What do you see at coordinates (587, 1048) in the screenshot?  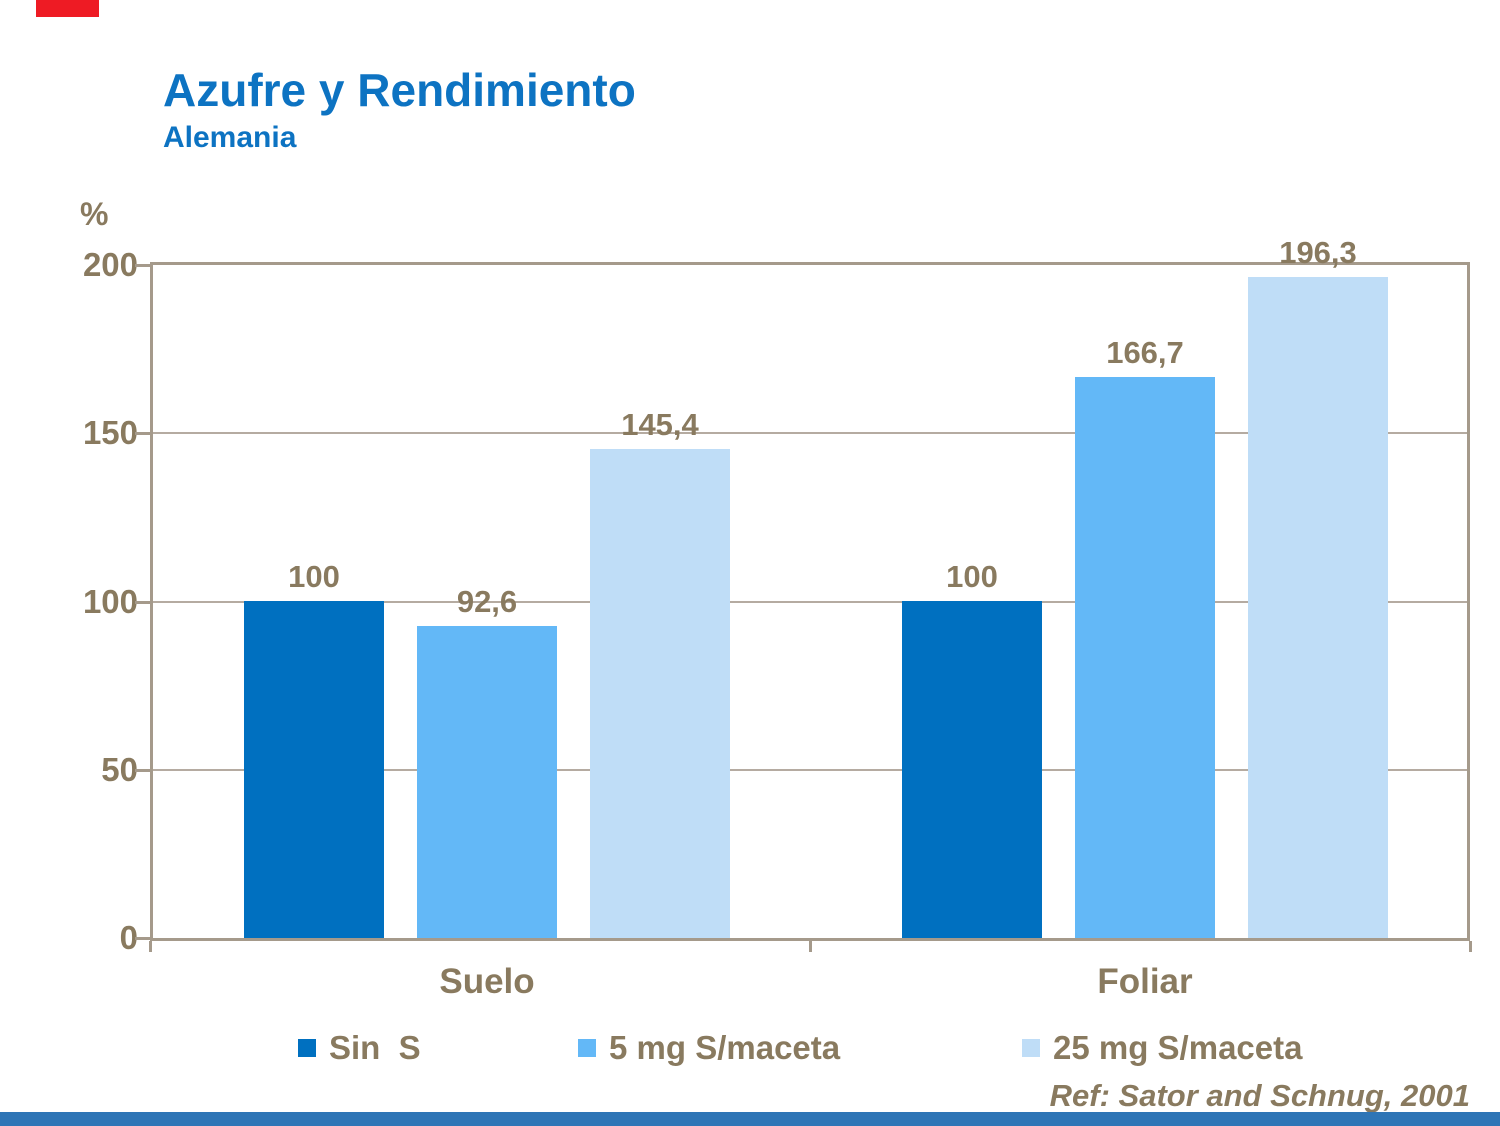 I see `legend-swatch-5-mg-s-maceta` at bounding box center [587, 1048].